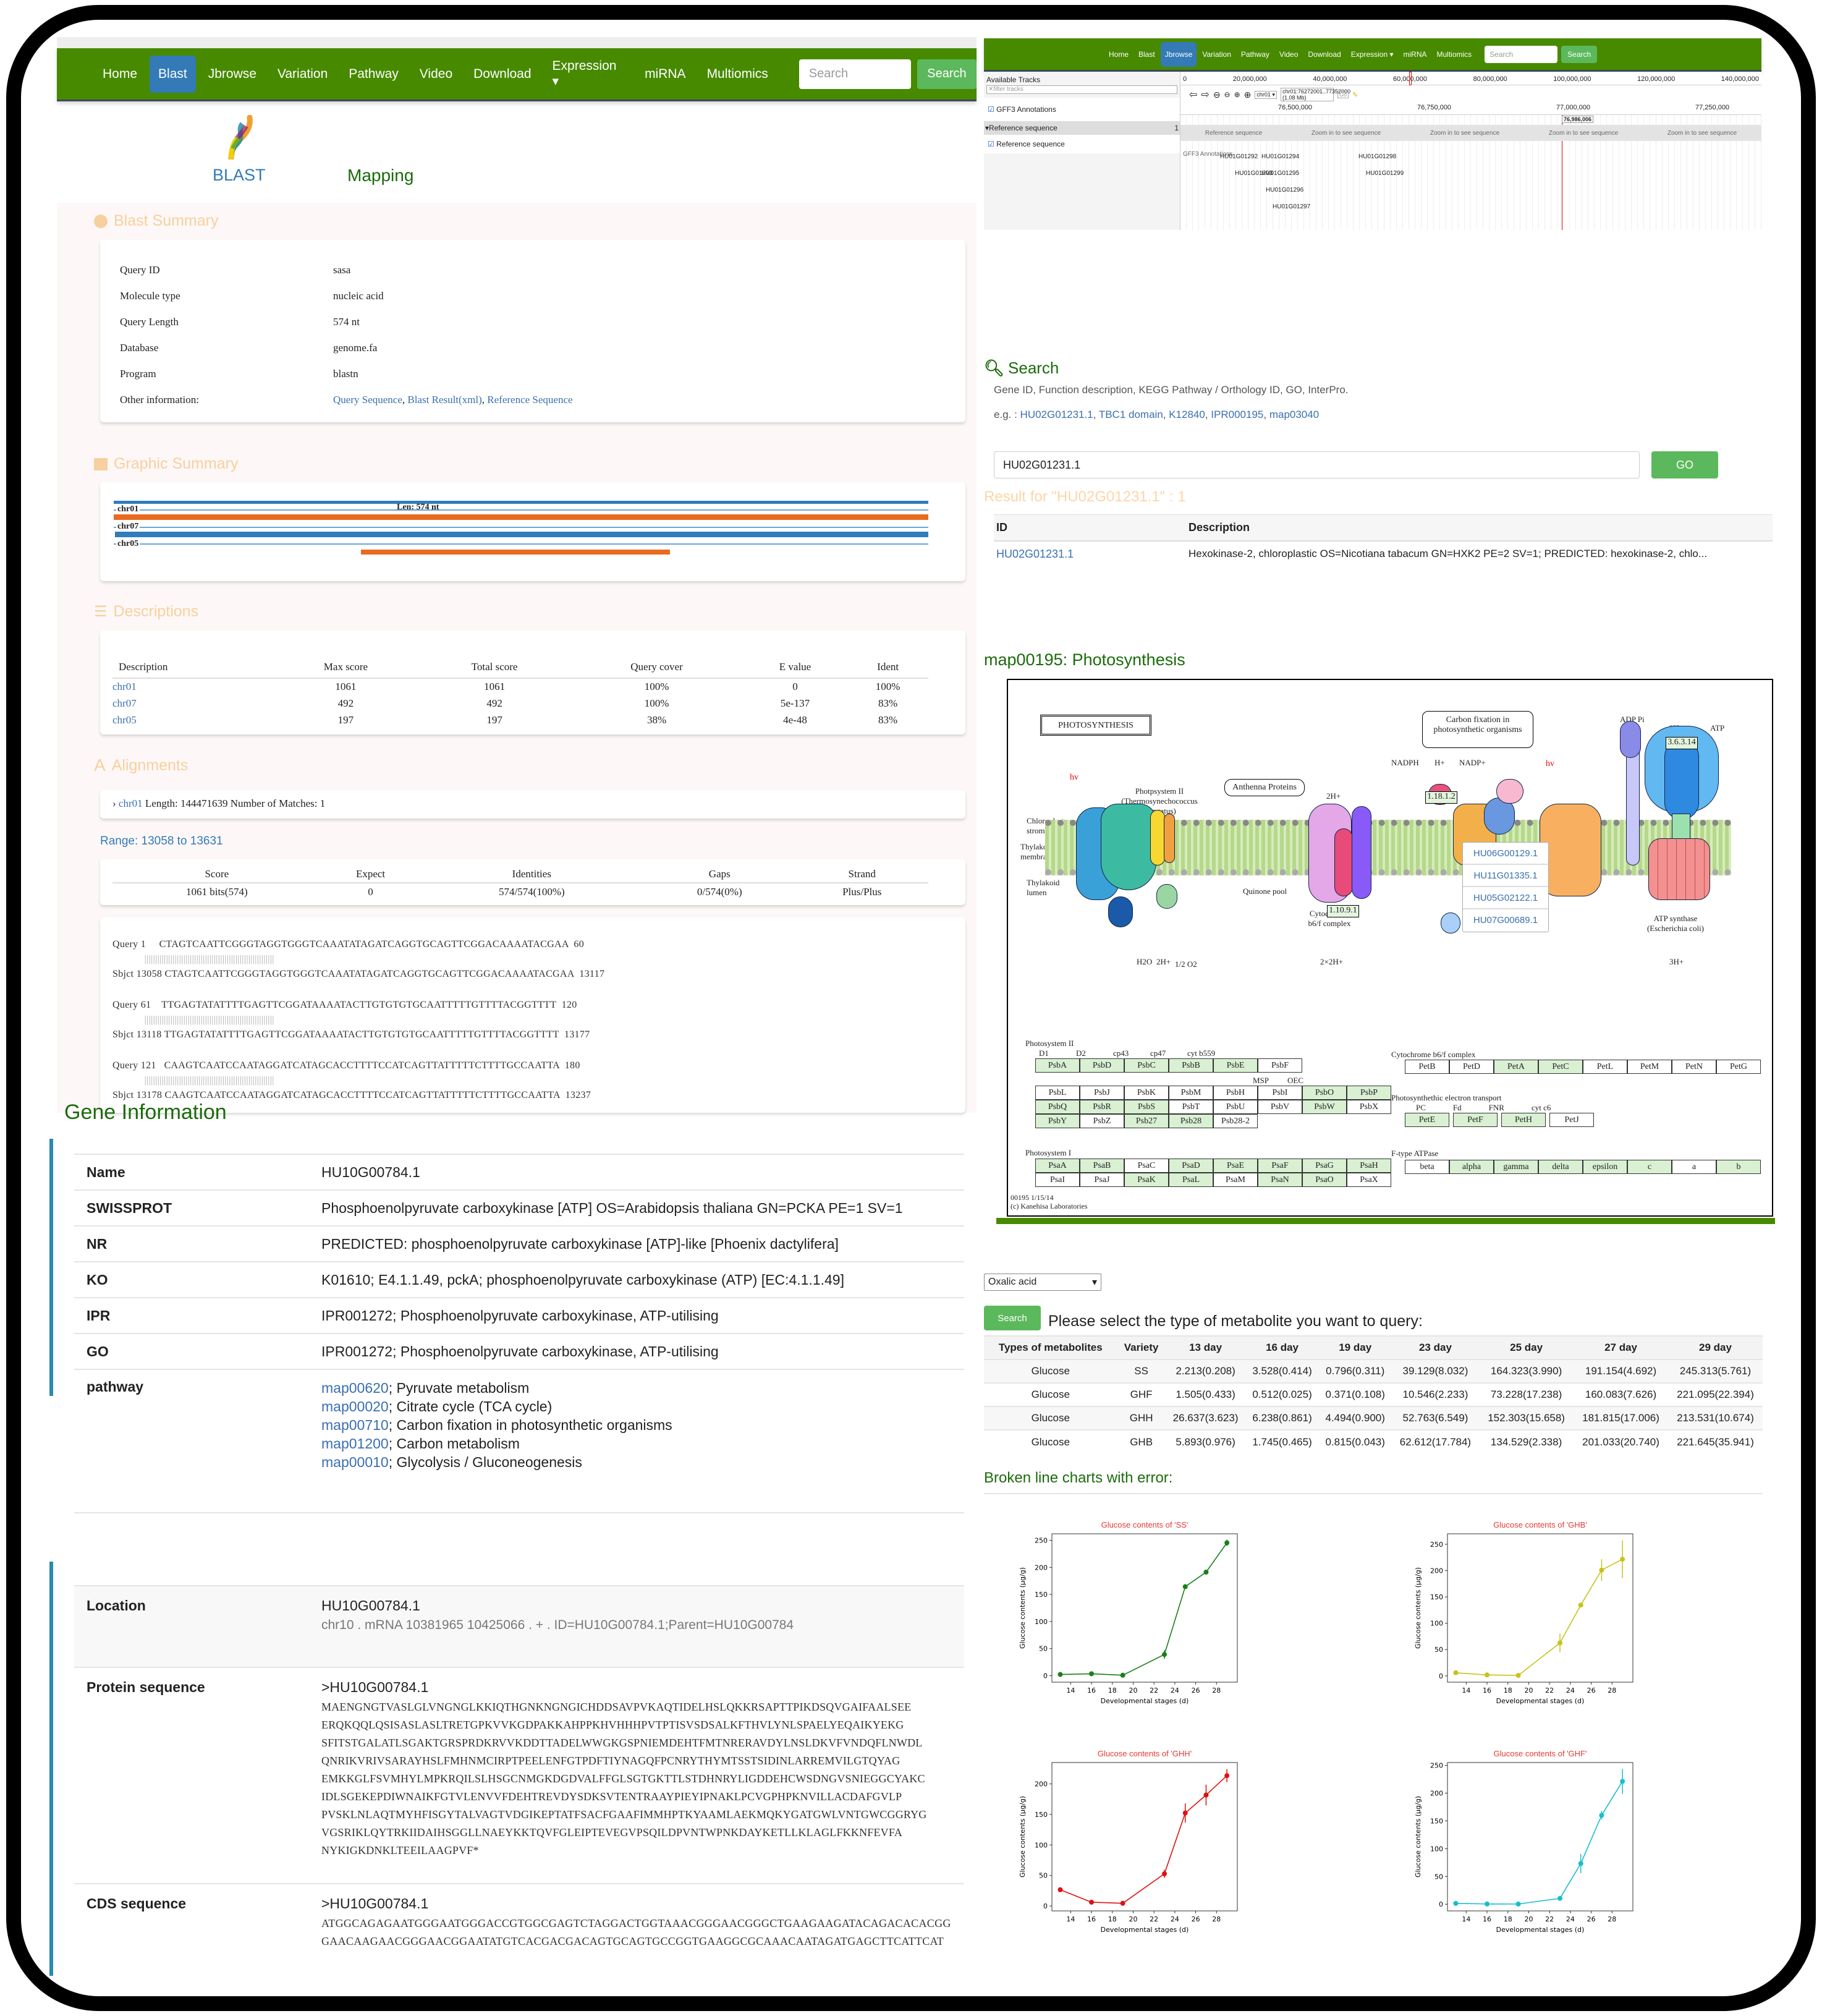 The width and height of the screenshot is (1822, 2016). Describe the element at coordinates (1157, 838) in the screenshot. I see `cytb559-f-protein` at that location.